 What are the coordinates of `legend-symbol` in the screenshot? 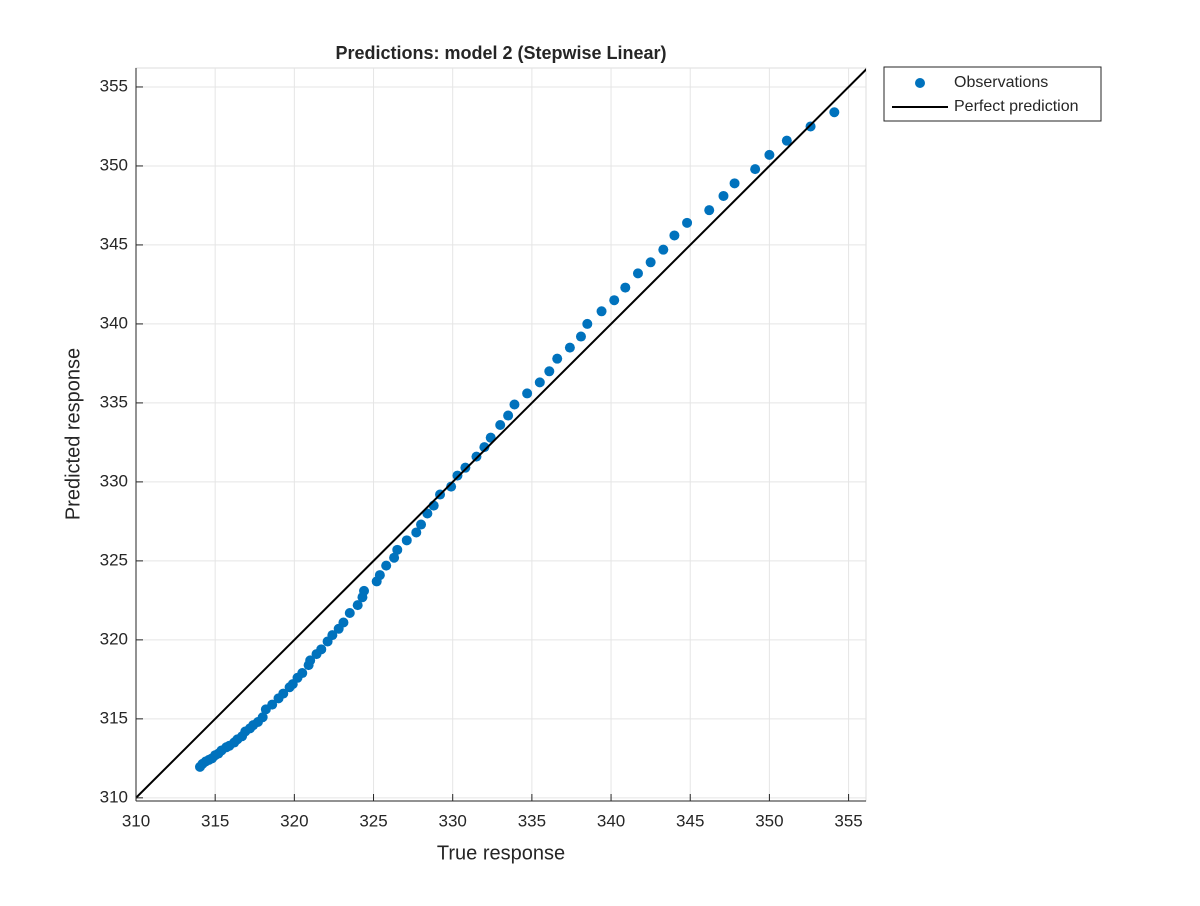 It's located at (920, 83).